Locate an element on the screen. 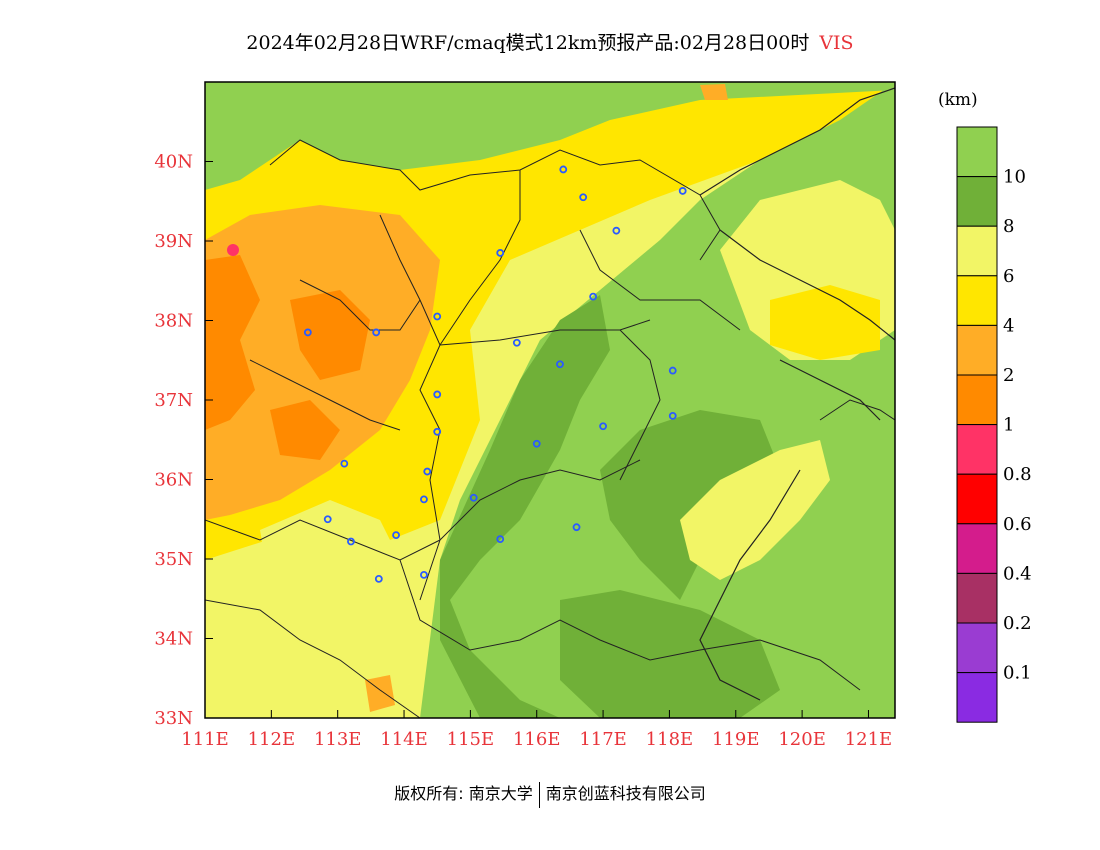  title-variable: VIS is located at coordinates (836, 43).